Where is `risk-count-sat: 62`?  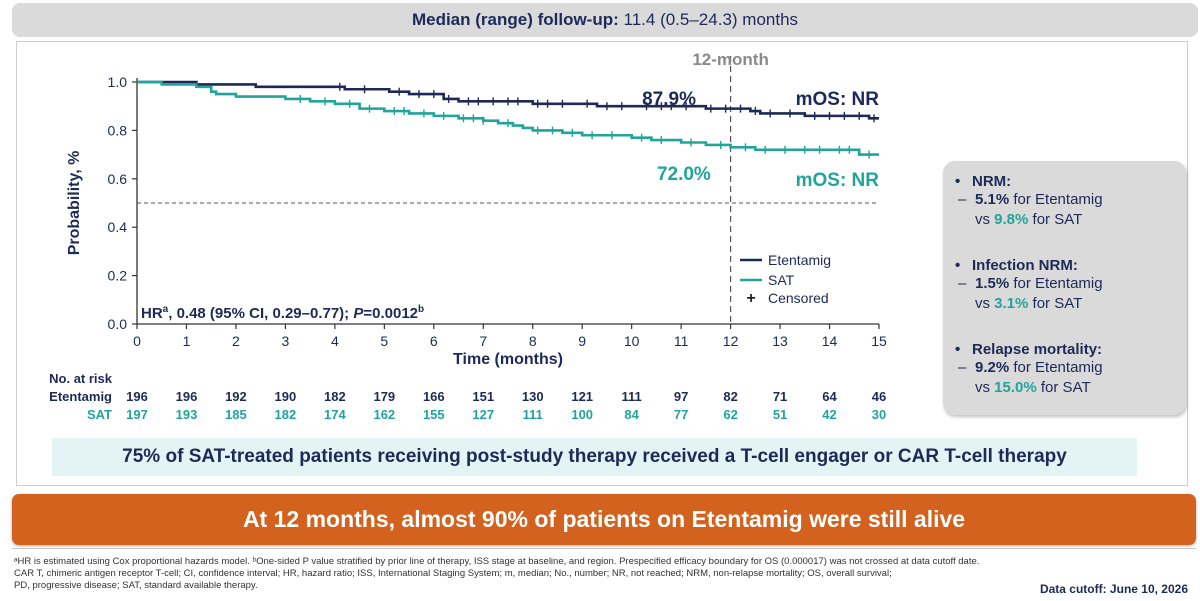 risk-count-sat: 62 is located at coordinates (730, 414).